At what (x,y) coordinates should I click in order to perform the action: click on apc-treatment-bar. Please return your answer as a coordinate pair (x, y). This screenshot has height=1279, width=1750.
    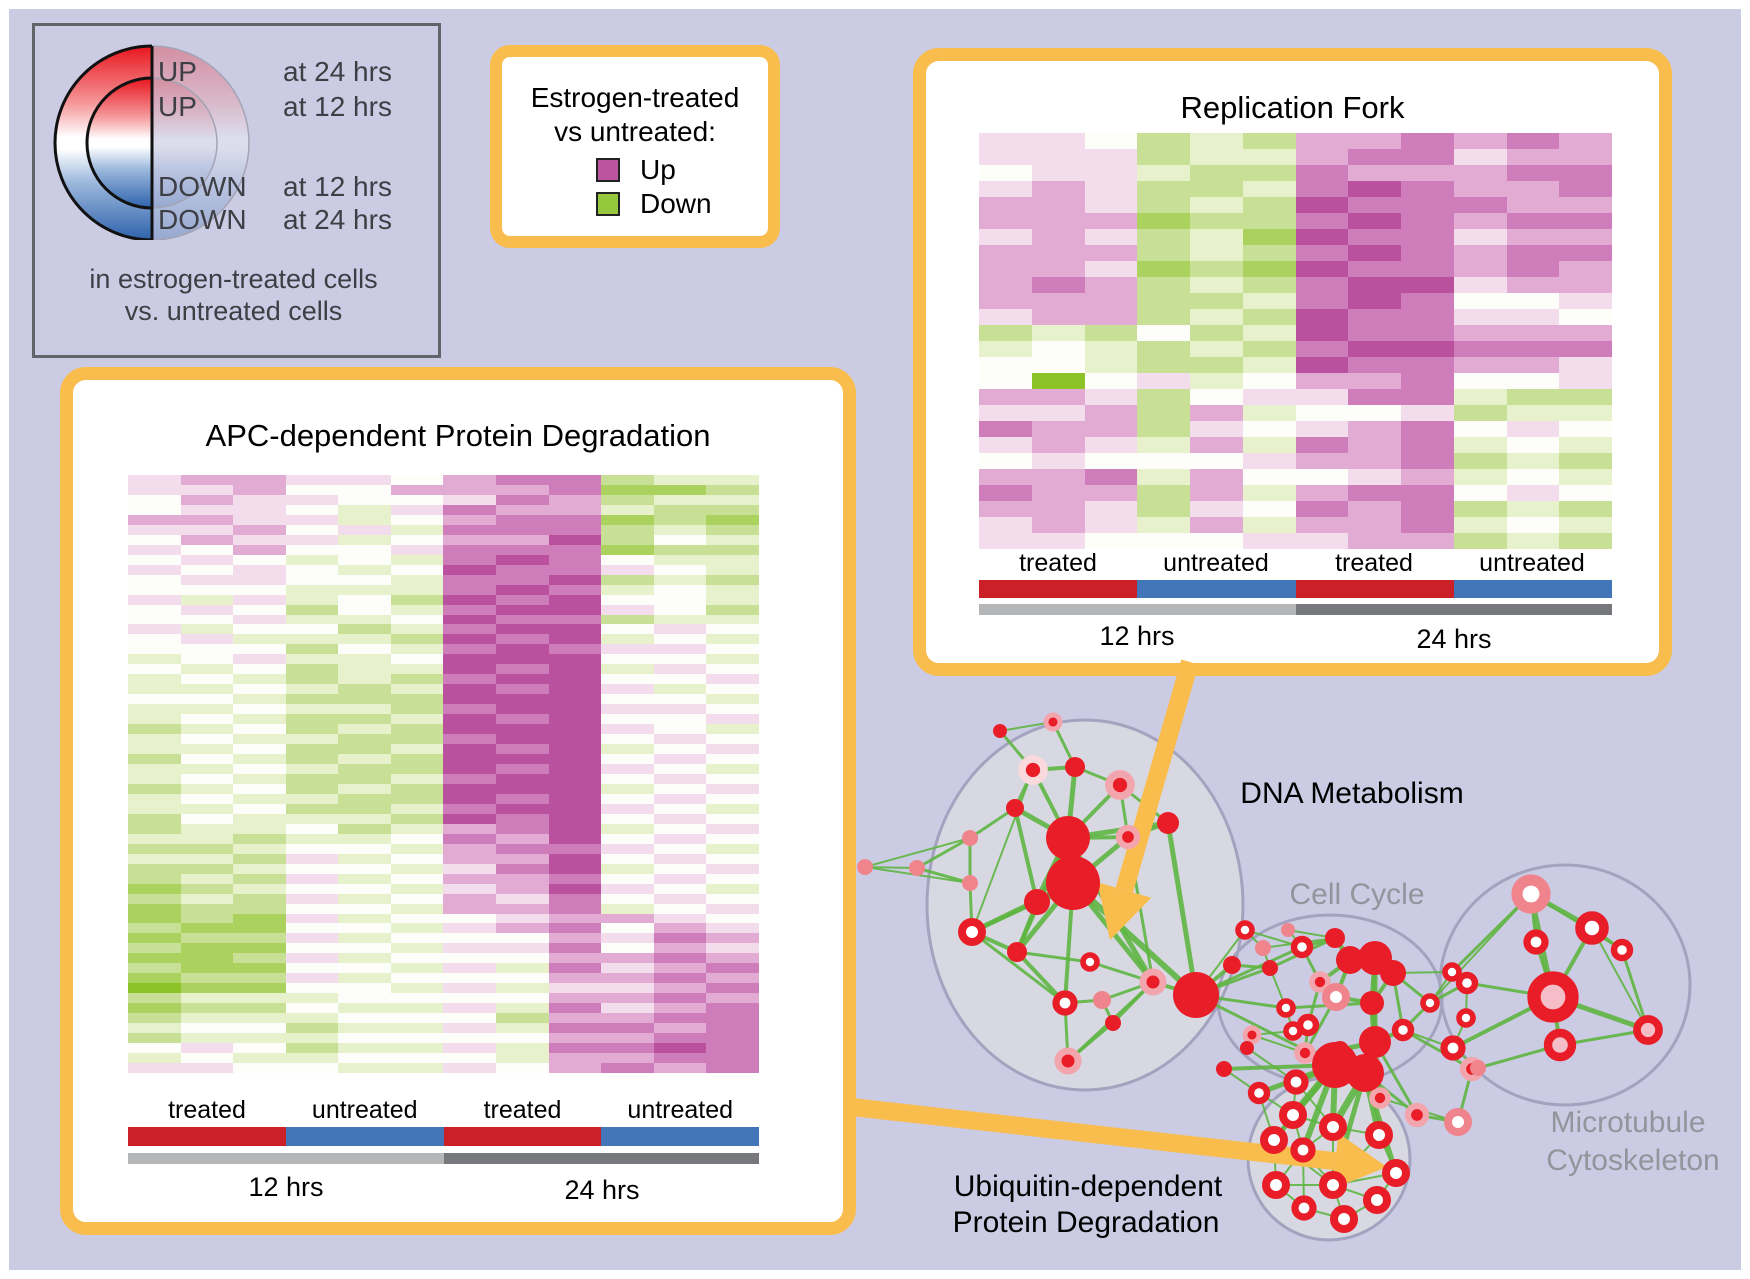
    Looking at the image, I should click on (443, 1136).